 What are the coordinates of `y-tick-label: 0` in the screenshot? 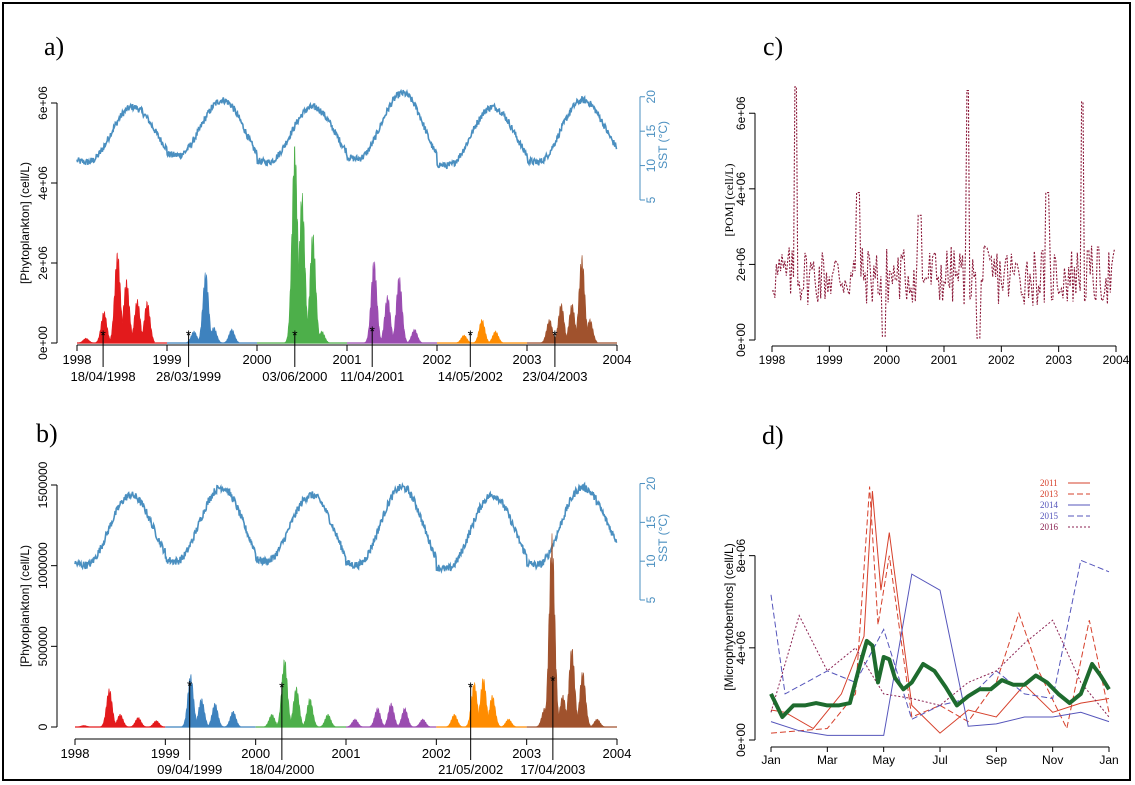 It's located at (43, 726).